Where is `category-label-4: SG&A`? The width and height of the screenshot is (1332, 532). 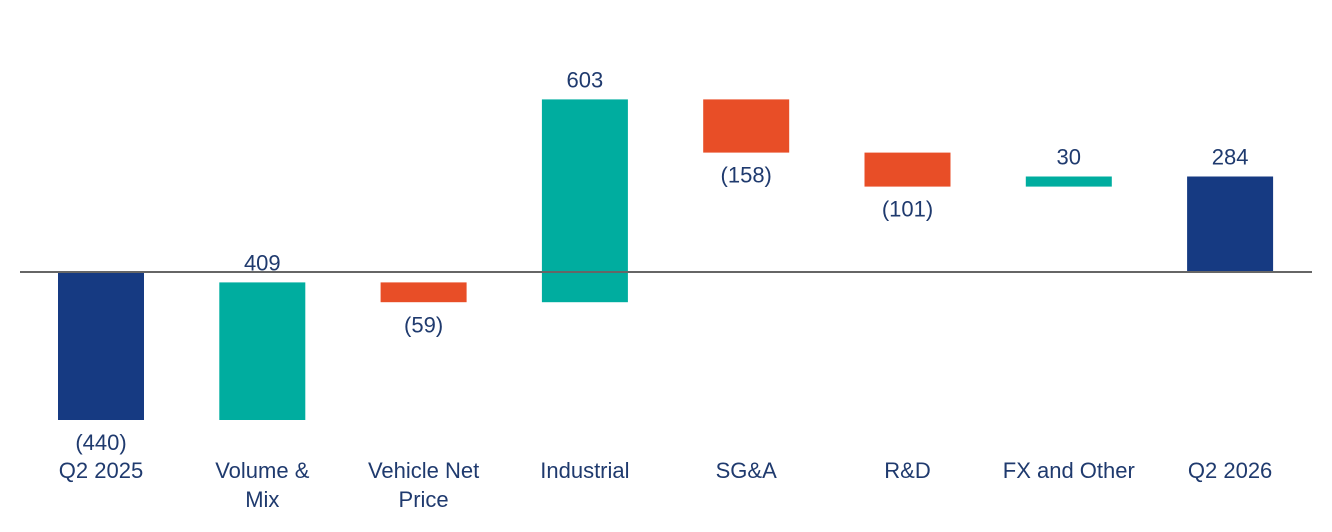
category-label-4: SG&A is located at coordinates (746, 470).